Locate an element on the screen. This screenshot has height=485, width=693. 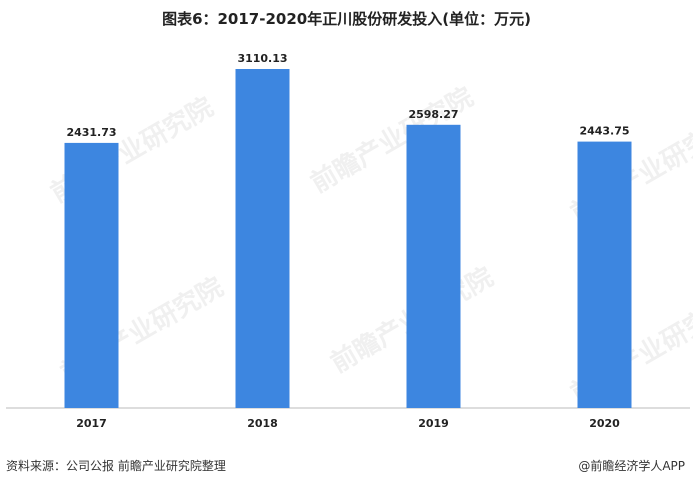
data-label-2018: 3110.13 is located at coordinates (262, 58).